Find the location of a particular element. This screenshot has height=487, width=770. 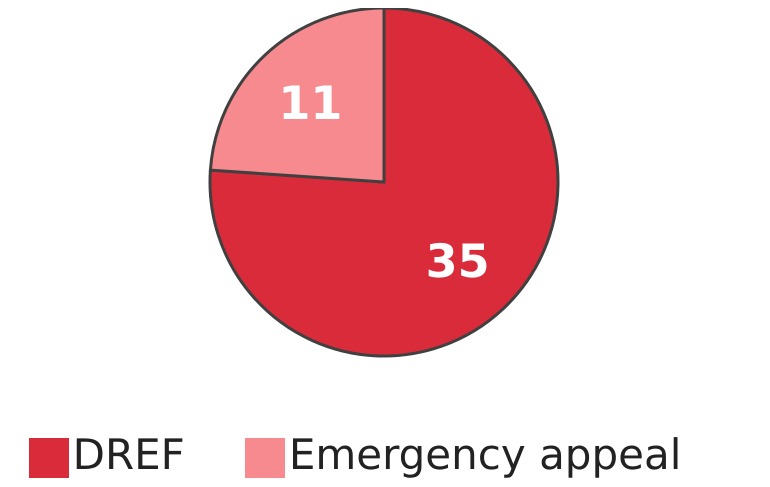

data-label: 35 is located at coordinates (458, 261).